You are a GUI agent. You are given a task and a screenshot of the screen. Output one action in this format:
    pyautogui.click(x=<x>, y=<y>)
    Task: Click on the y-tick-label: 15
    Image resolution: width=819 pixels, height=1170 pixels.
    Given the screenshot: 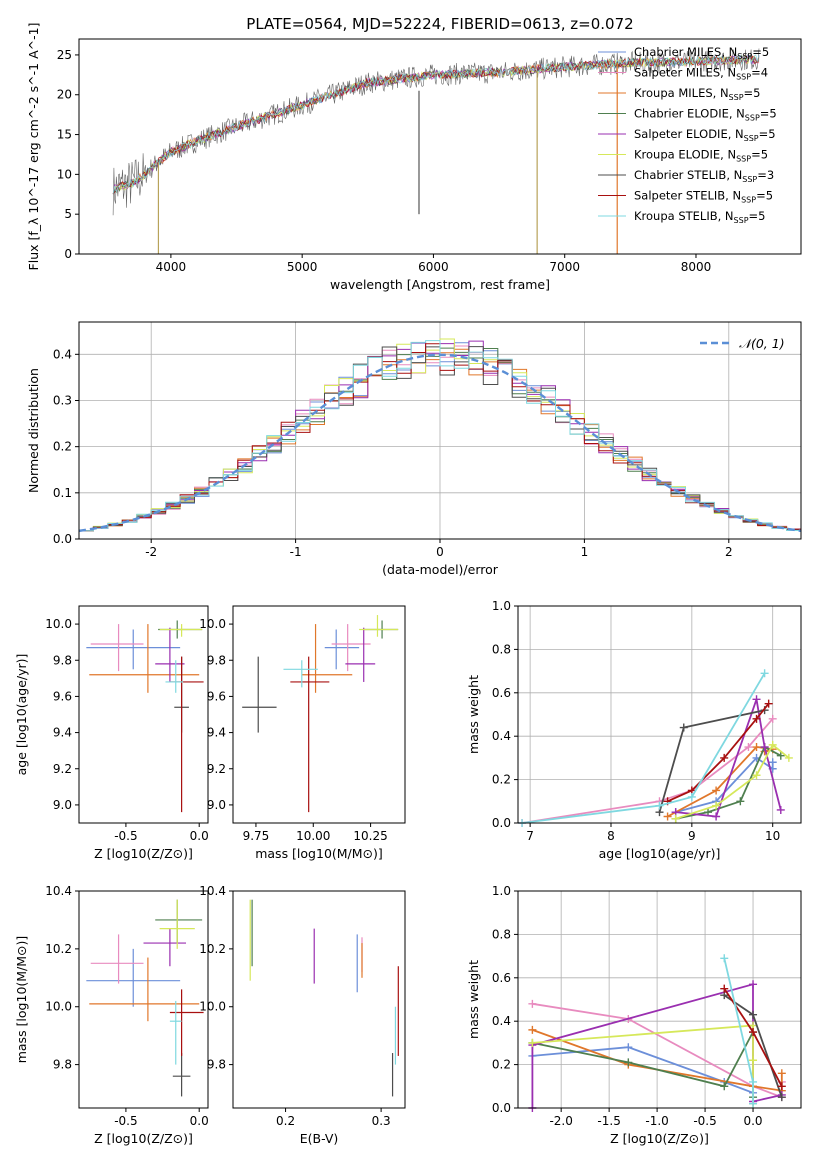 What is the action you would take?
    pyautogui.click(x=64, y=135)
    